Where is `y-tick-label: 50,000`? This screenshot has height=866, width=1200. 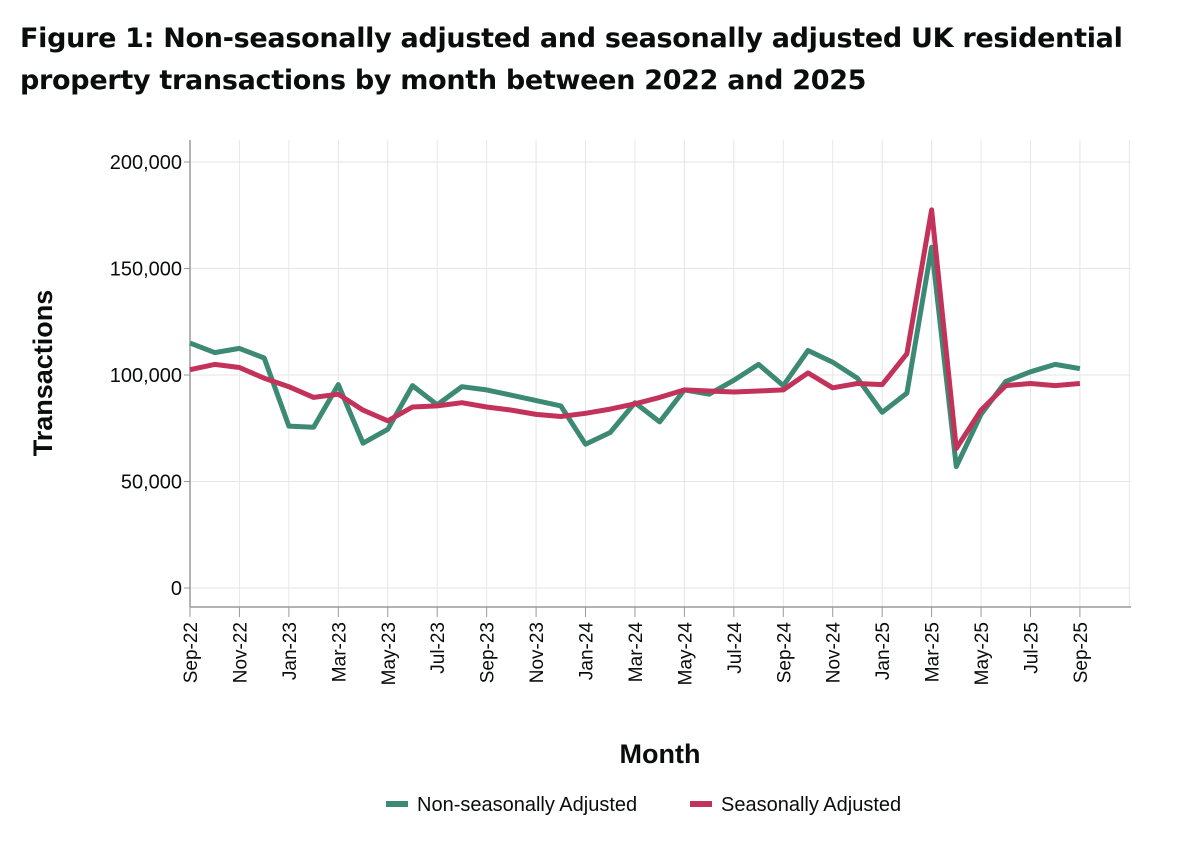 y-tick-label: 50,000 is located at coordinates (151, 483).